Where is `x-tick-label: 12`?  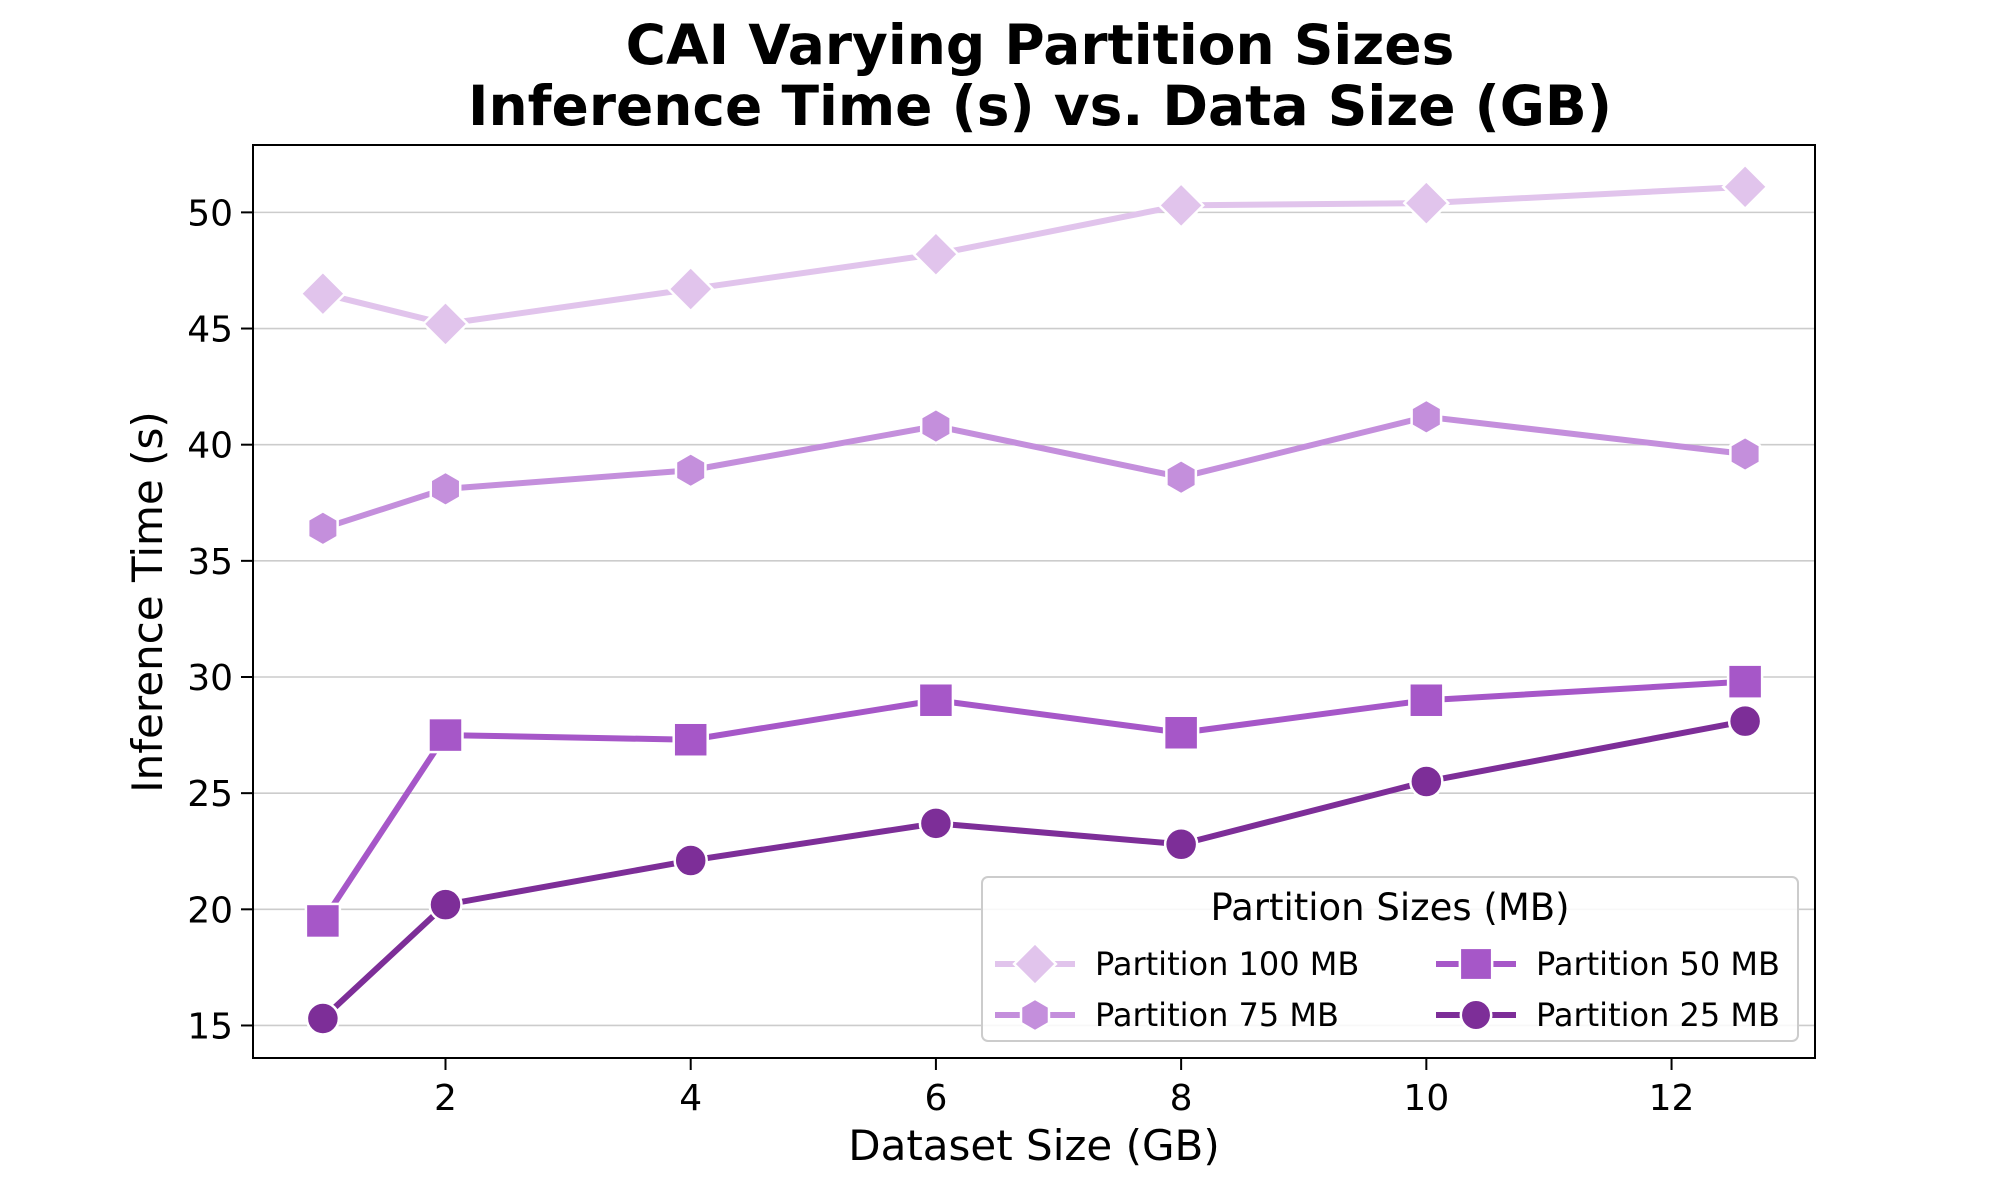 x-tick-label: 12 is located at coordinates (1672, 1098).